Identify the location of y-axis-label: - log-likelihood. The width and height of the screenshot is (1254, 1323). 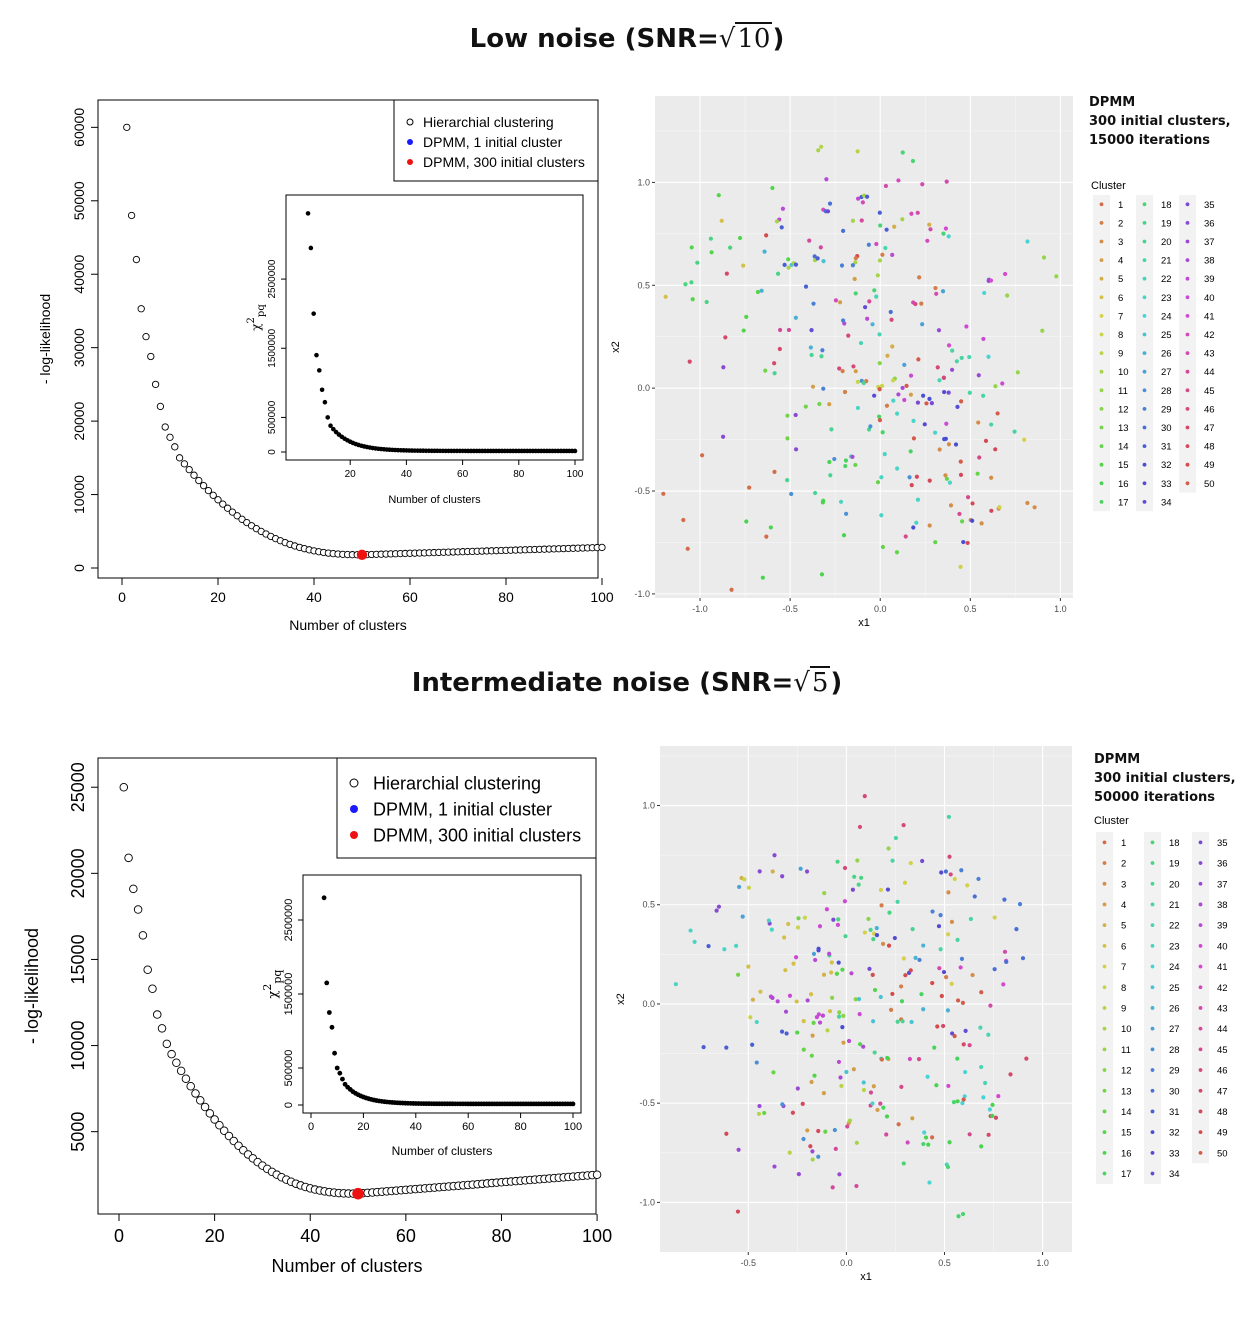
(45, 339).